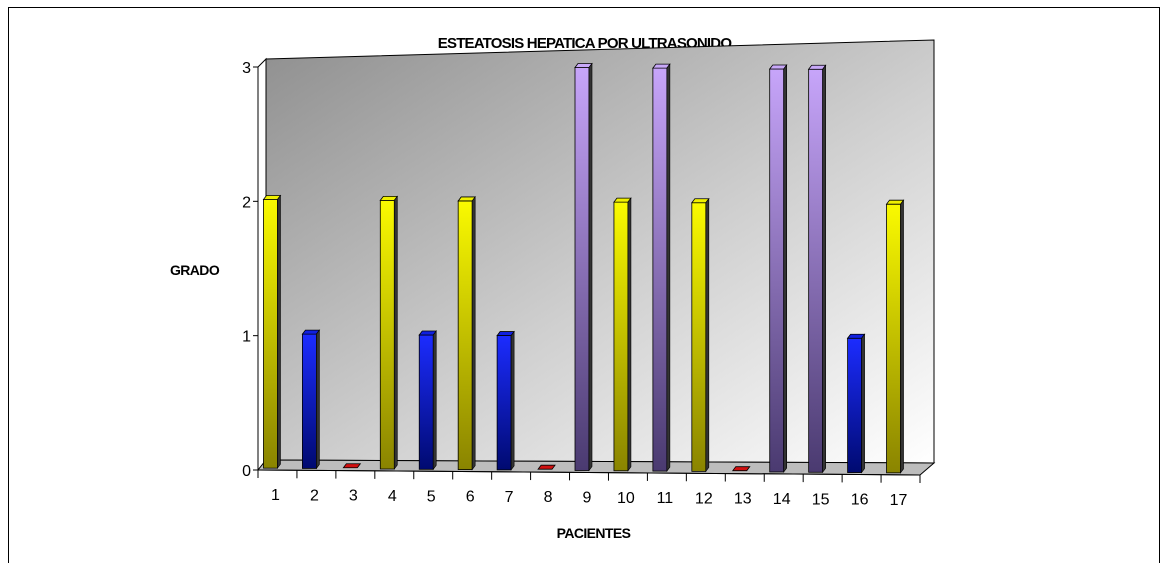 Image resolution: width=1169 pixels, height=563 pixels. Describe the element at coordinates (470, 497) in the screenshot. I see `x-tick-label: 6` at that location.